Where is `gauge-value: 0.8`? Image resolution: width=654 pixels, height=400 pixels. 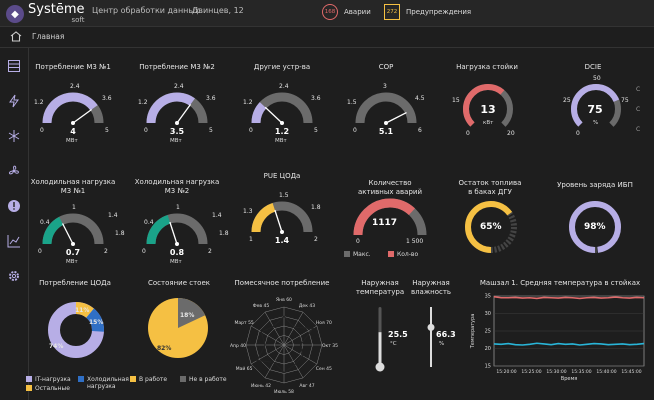 gauge-value: 0.8 is located at coordinates (177, 252).